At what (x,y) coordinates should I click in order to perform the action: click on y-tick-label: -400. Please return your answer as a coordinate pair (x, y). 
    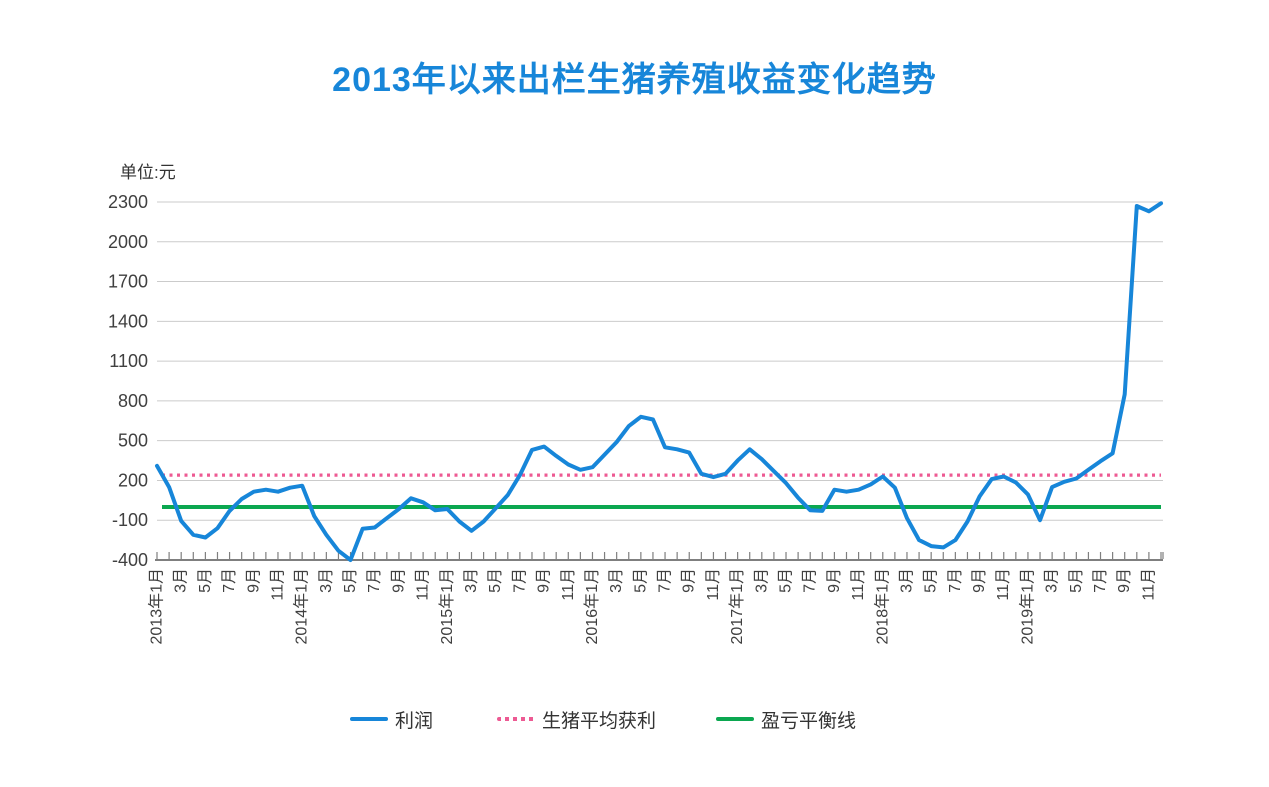
    Looking at the image, I should click on (130, 560).